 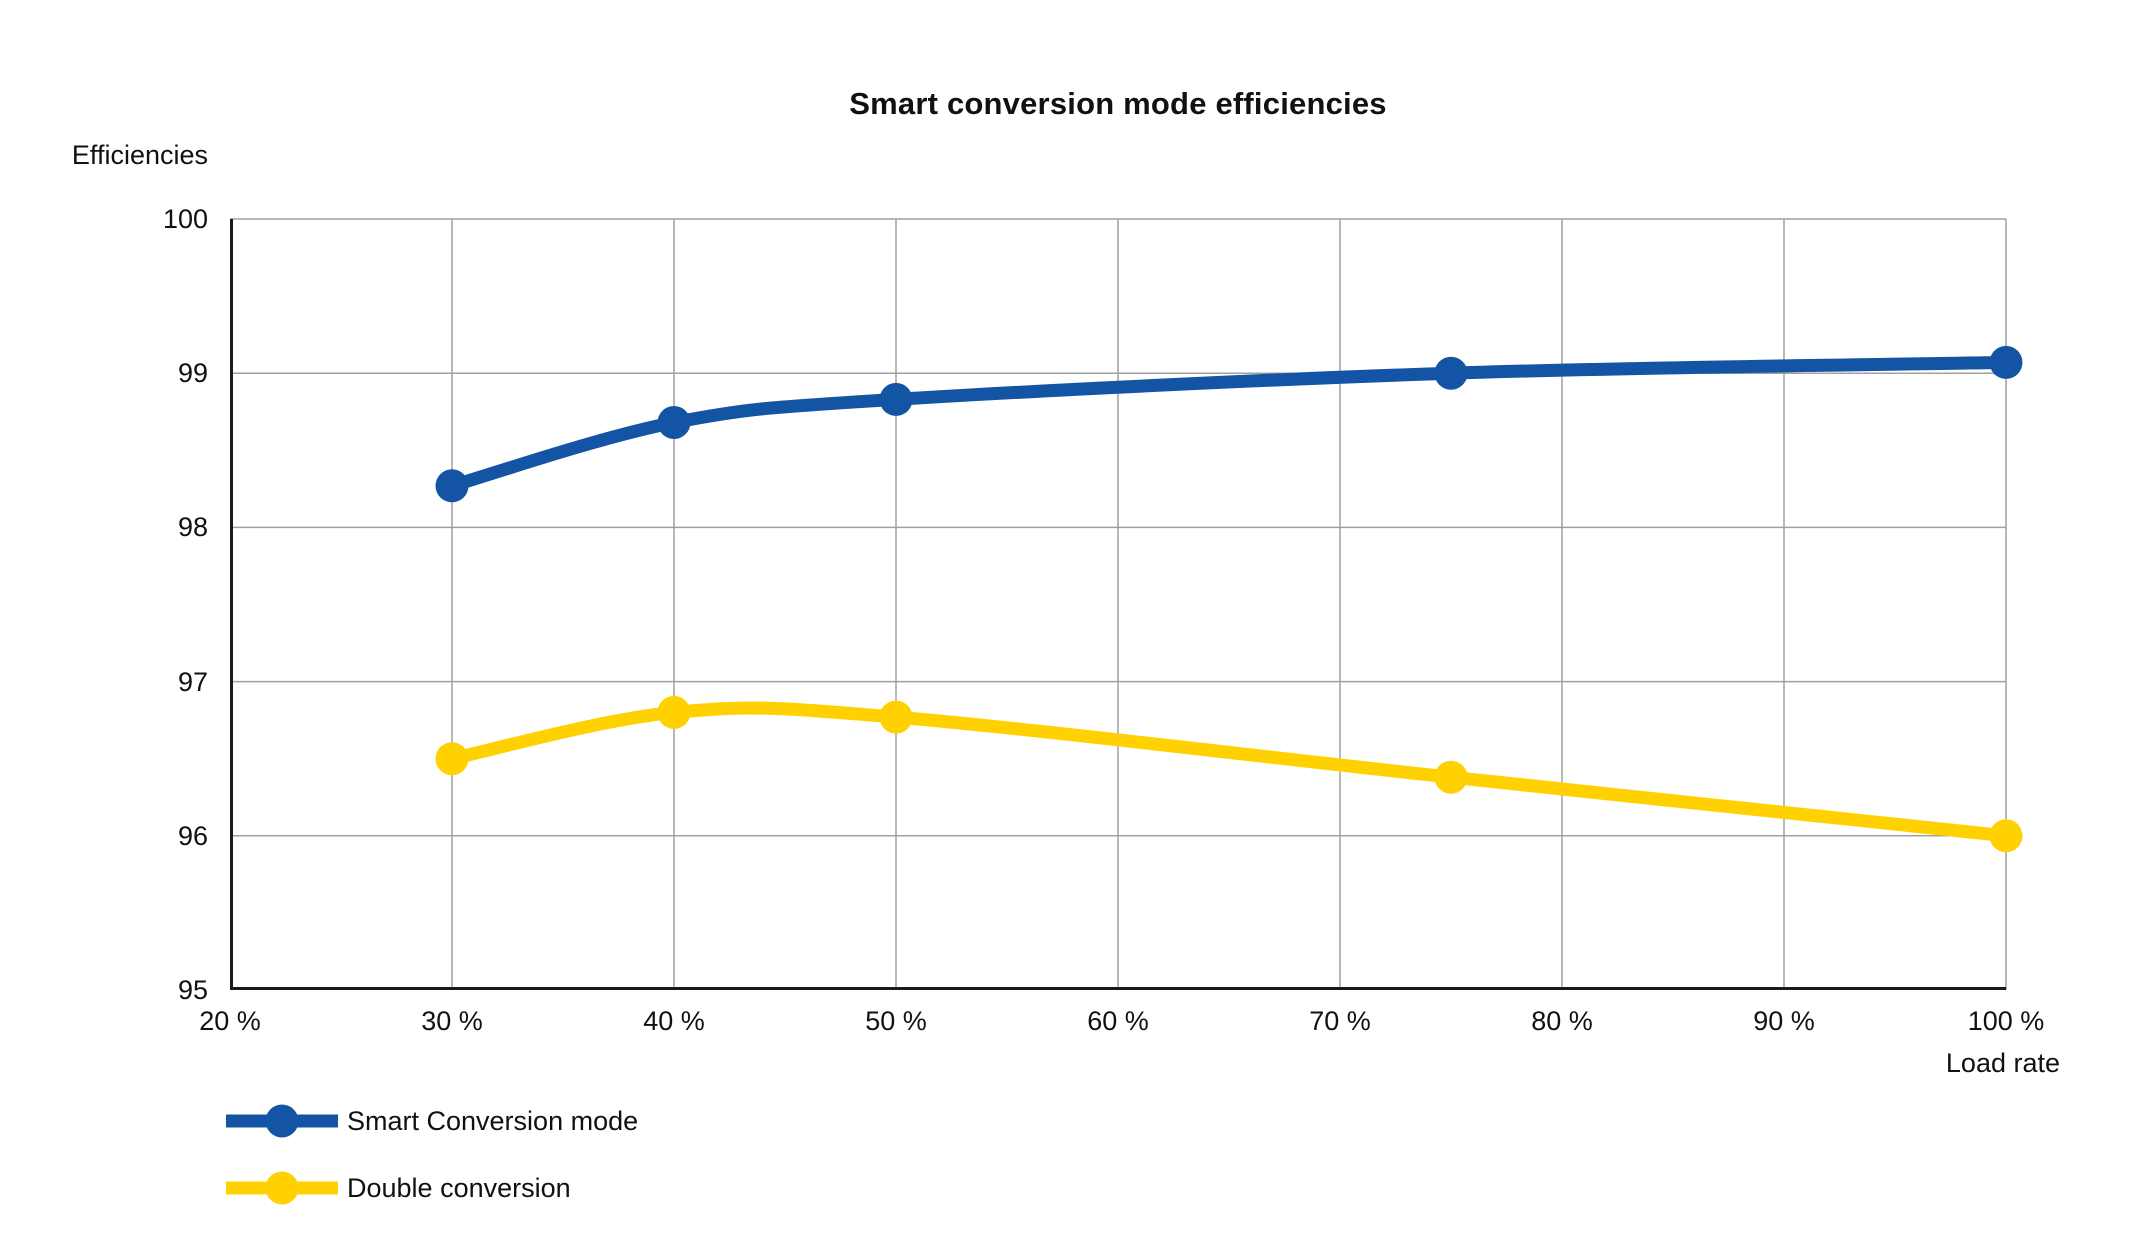 I want to click on series-line-smart-conversion-mode, so click(x=1229, y=424).